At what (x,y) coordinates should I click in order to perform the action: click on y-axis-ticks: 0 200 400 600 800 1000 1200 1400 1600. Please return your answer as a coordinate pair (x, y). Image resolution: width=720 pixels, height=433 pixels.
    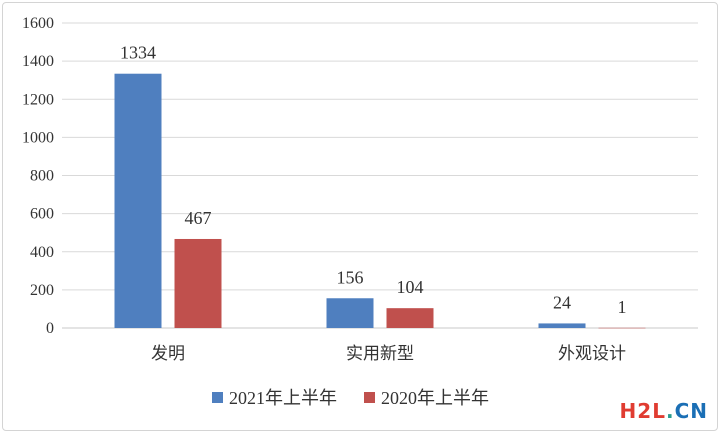
    Looking at the image, I should click on (38, 176).